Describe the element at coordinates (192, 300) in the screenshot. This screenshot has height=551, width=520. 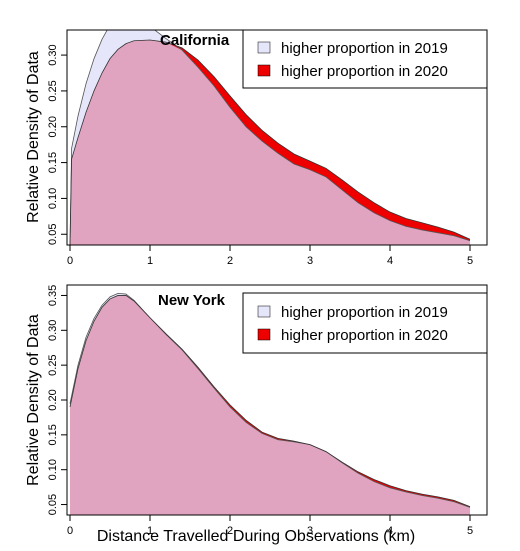
I see `panel-title: New York` at that location.